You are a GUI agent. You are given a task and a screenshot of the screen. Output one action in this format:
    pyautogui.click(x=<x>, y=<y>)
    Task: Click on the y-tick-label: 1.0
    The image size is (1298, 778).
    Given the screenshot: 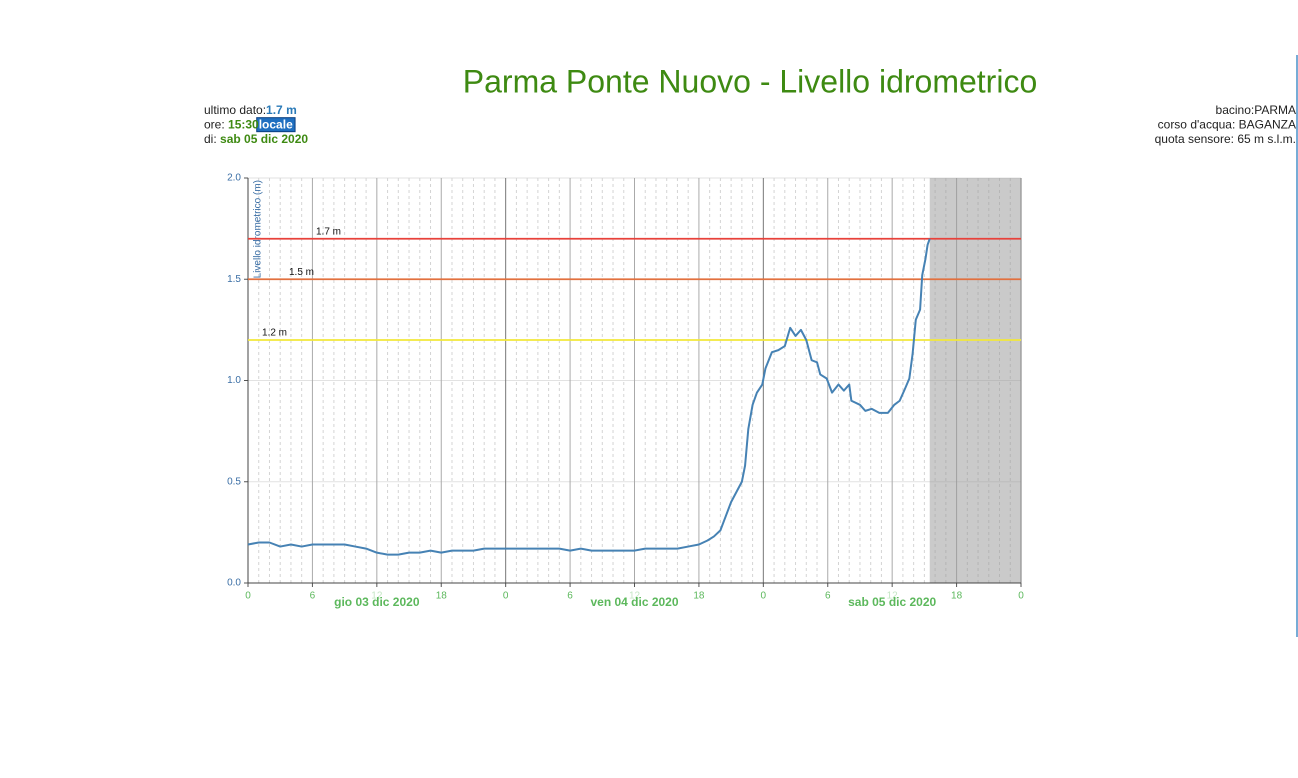 What is the action you would take?
    pyautogui.click(x=234, y=380)
    